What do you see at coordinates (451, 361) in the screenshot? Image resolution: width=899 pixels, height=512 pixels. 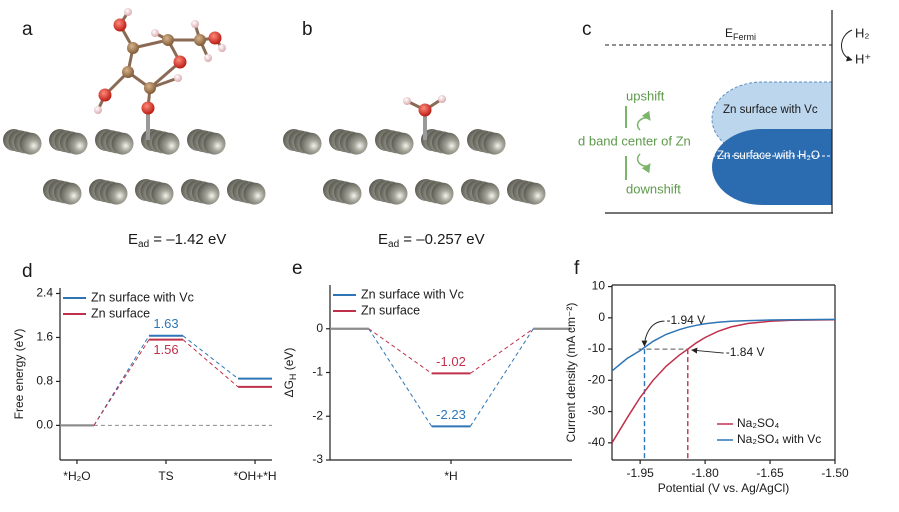 I see `value-label: -1.02` at bounding box center [451, 361].